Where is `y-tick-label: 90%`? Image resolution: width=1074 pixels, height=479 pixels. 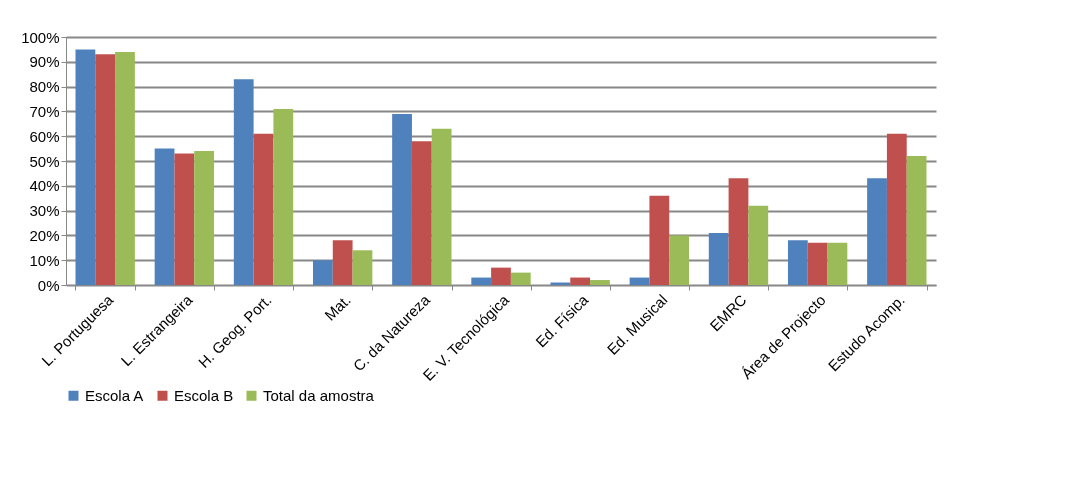 y-tick-label: 90% is located at coordinates (44, 62).